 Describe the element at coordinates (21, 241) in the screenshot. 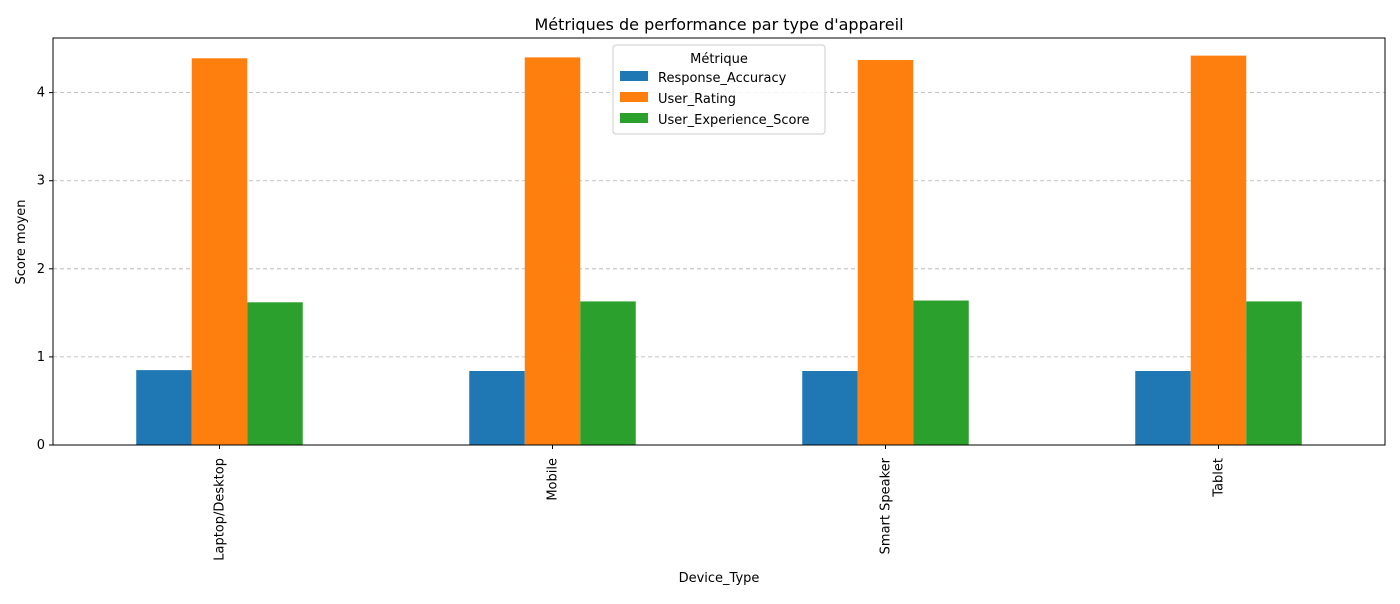

I see `y-axis-label: Score moyen` at that location.